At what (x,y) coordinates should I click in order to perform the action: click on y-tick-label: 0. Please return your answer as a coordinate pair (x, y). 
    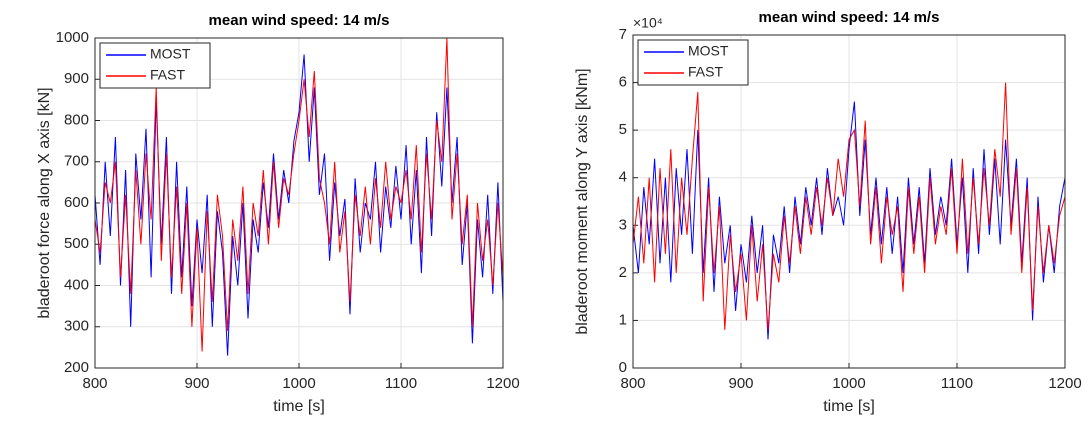
    Looking at the image, I should click on (623, 367).